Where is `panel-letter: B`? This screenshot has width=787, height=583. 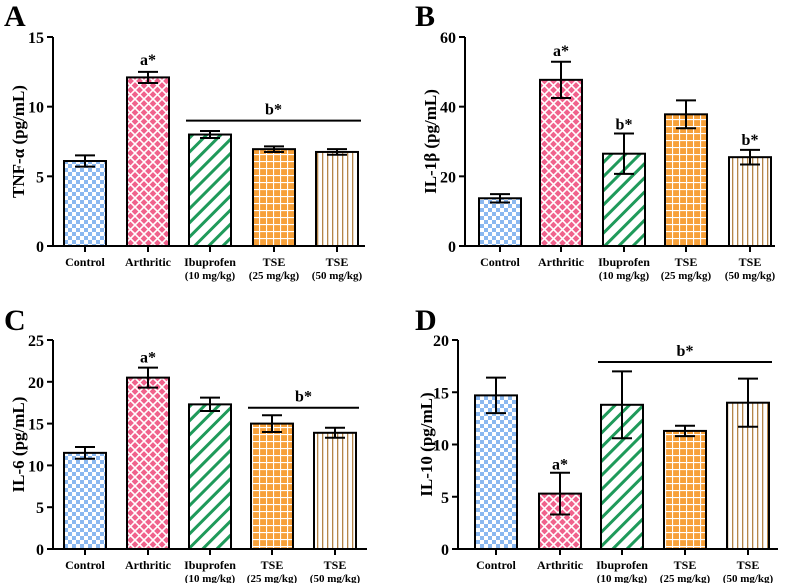 panel-letter: B is located at coordinates (425, 16).